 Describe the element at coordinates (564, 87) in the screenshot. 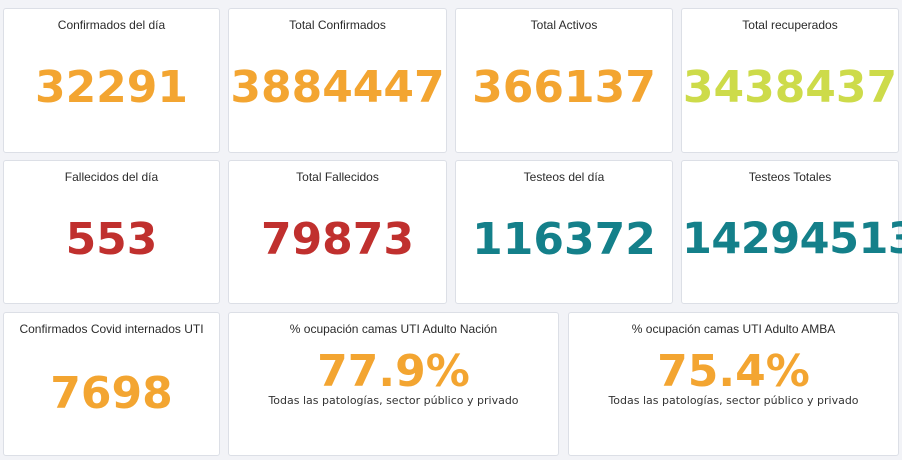

I see `card-value: 366137` at that location.